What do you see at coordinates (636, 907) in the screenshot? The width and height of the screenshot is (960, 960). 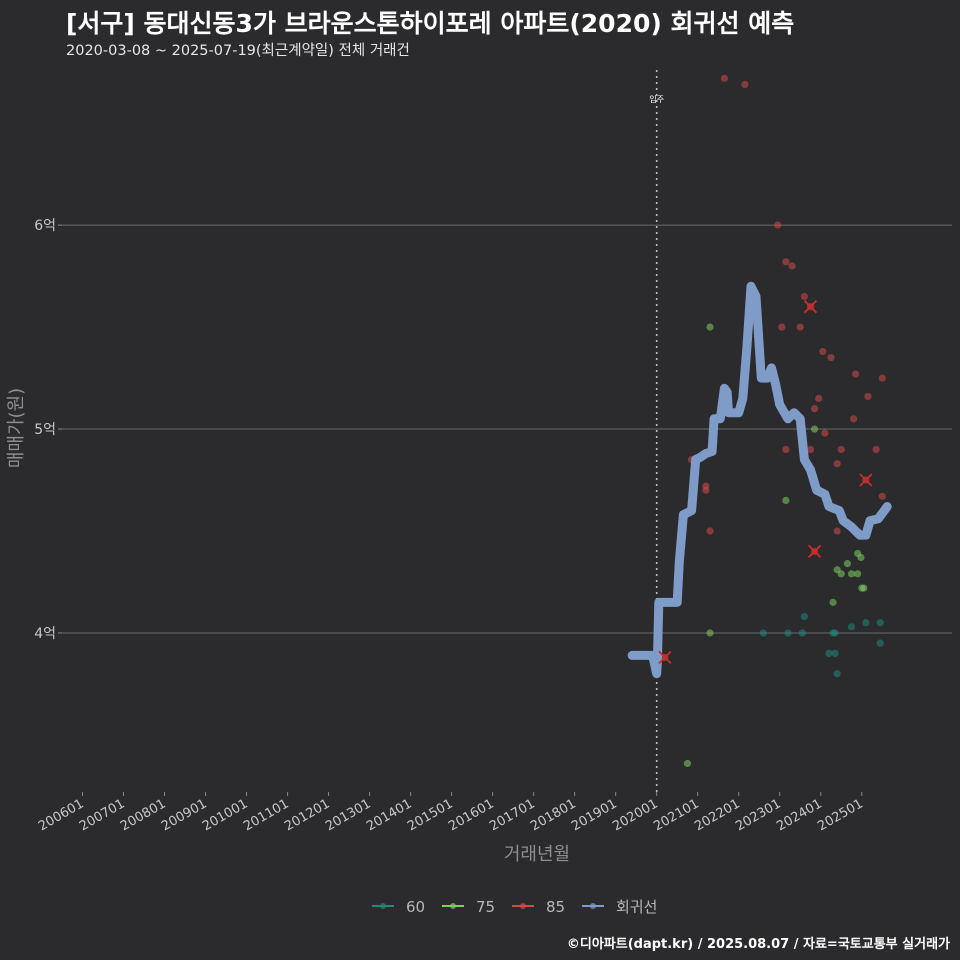 I see `legend-label: 회귀선` at bounding box center [636, 907].